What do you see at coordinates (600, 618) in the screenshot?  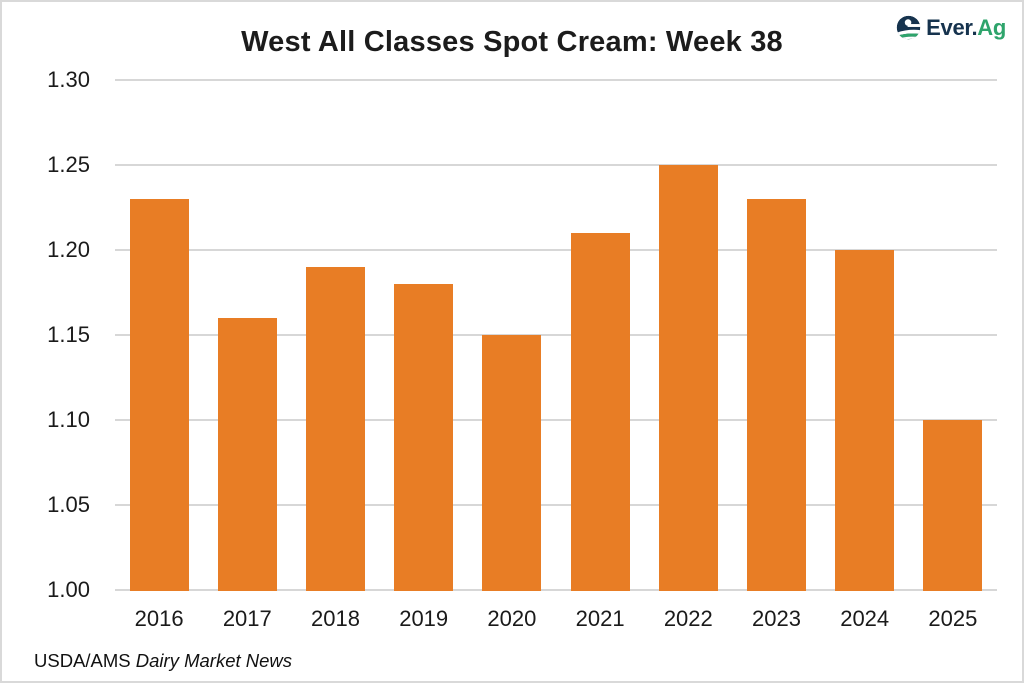 I see `x-axis-tick-label: 2021` at bounding box center [600, 618].